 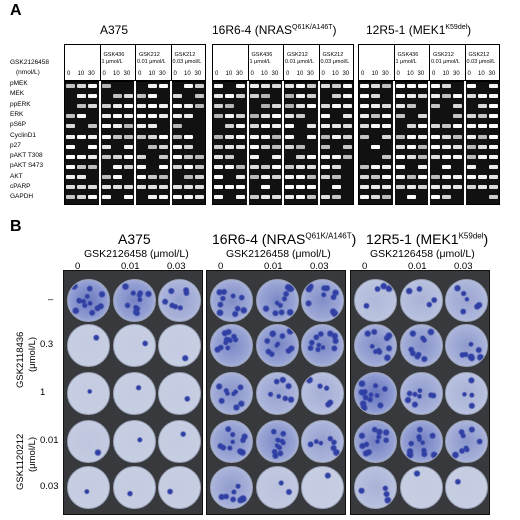 What do you see at coordinates (422, 254) in the screenshot?
I see `column-drug-label-3: GSK2126458 (μmol/L)` at bounding box center [422, 254].